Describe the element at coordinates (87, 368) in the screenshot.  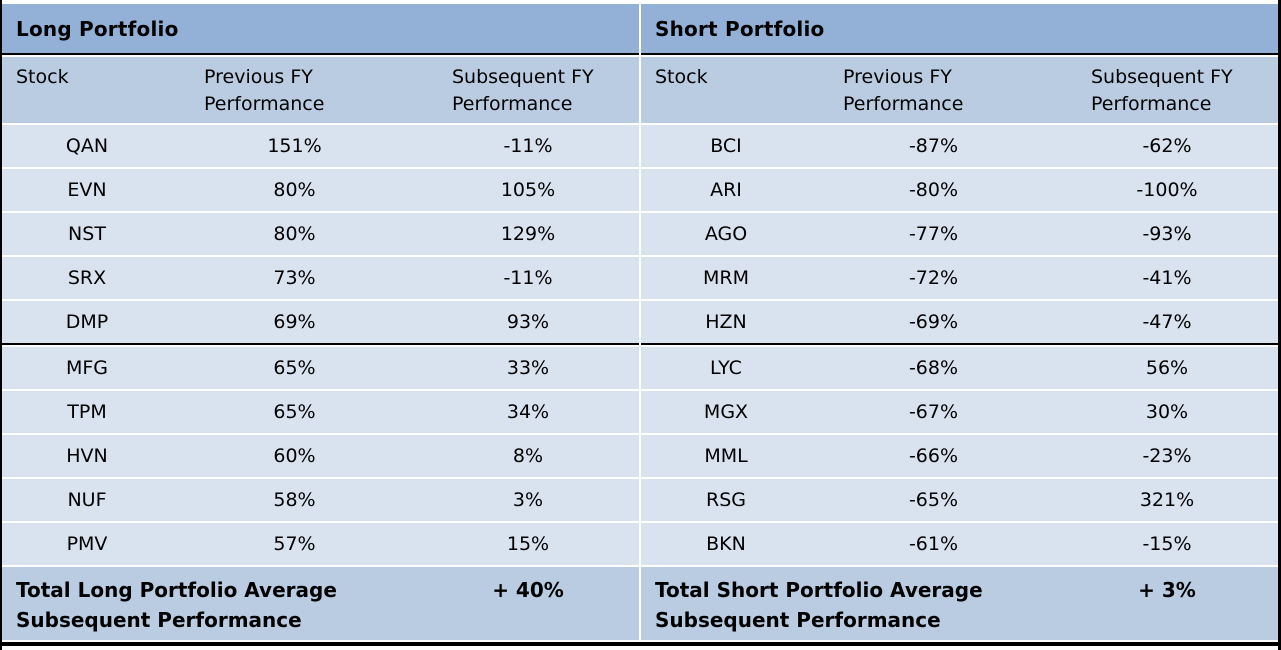
I see `stock-cell: MFG` at that location.